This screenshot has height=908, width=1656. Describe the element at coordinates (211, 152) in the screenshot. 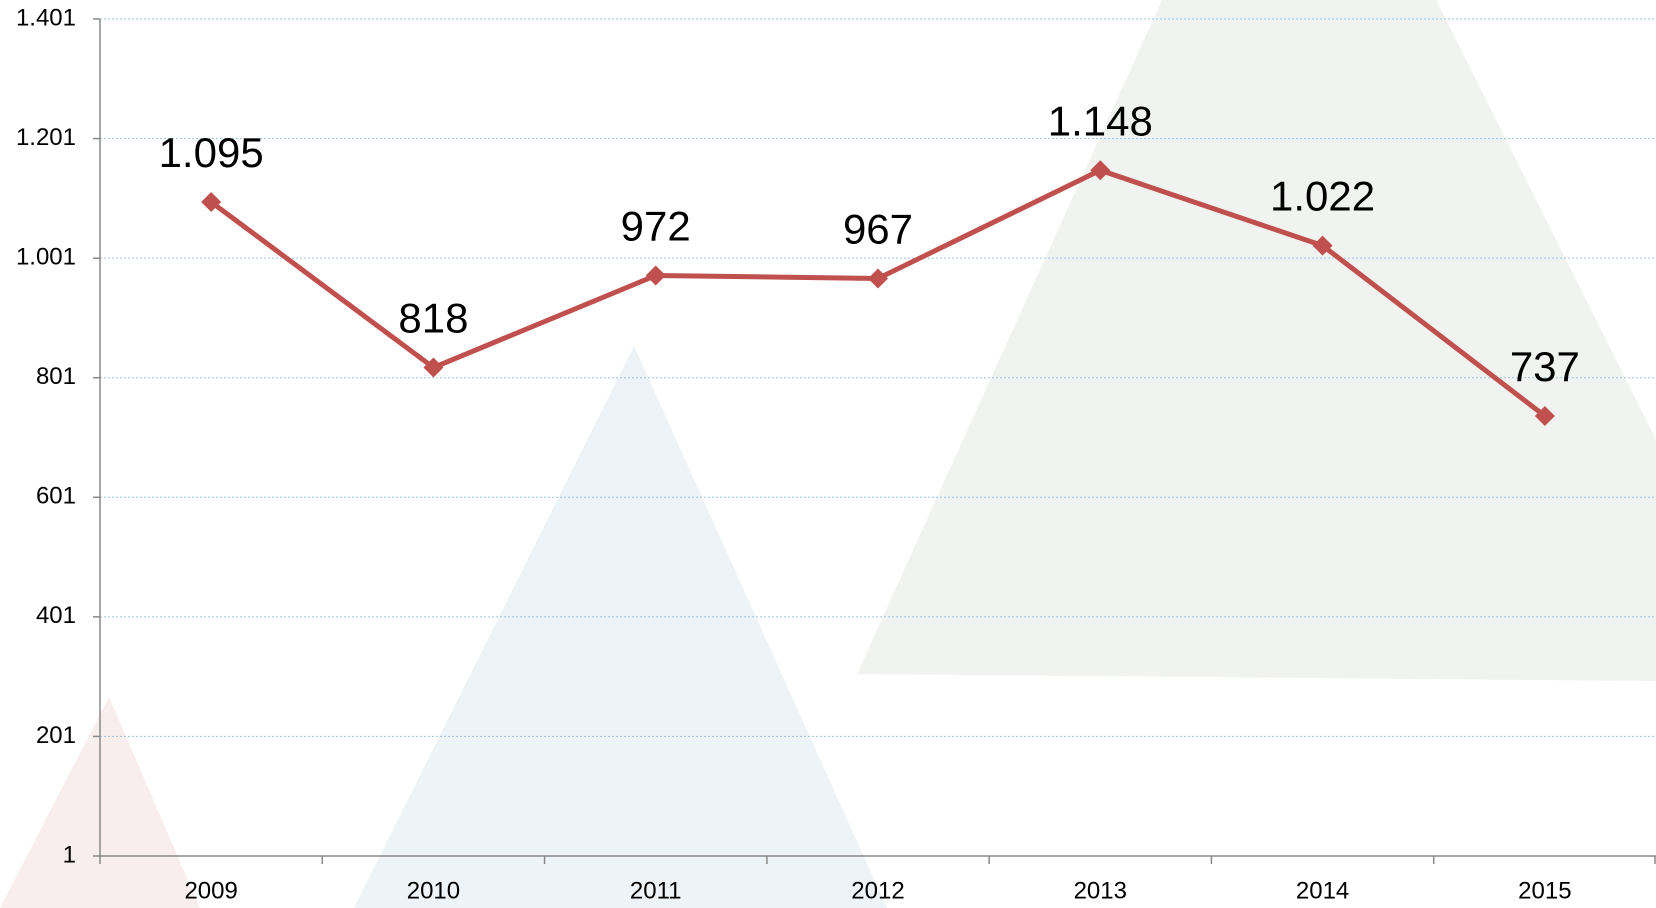

I see `data-label: 1.095` at that location.